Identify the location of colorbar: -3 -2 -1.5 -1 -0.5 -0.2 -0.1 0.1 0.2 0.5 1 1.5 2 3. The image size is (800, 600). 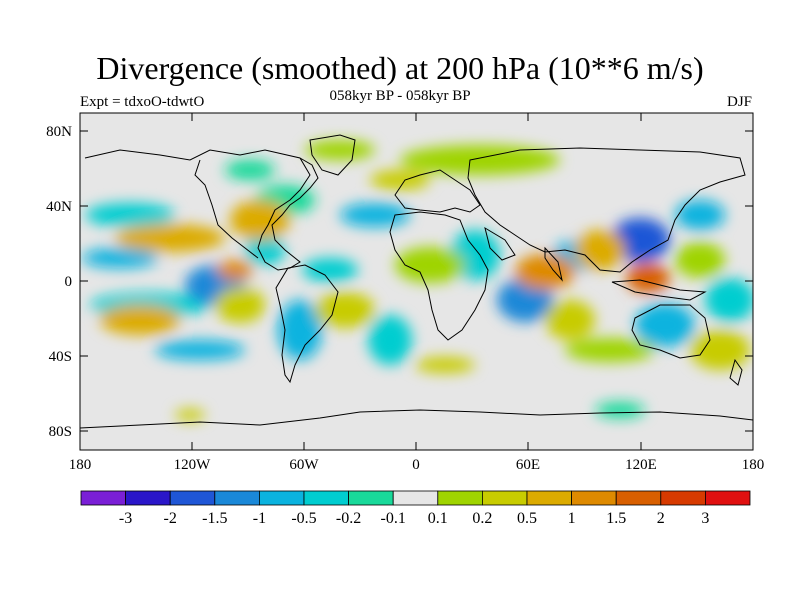
(415, 508).